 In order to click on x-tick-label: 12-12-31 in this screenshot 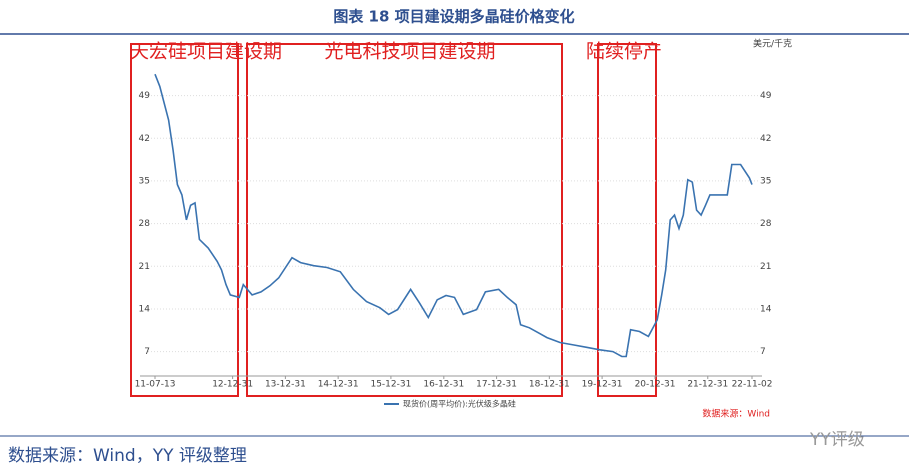, I will do `click(232, 385)`.